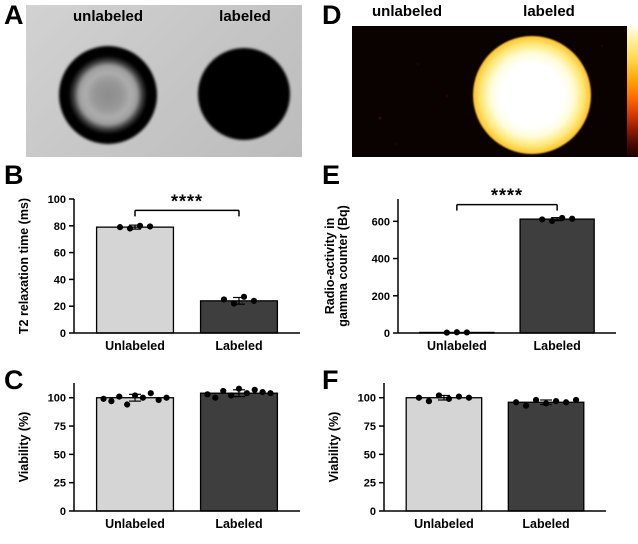 The image size is (638, 544). Describe the element at coordinates (532, 95) in the screenshot. I see `labeled-well-hotspot` at that location.